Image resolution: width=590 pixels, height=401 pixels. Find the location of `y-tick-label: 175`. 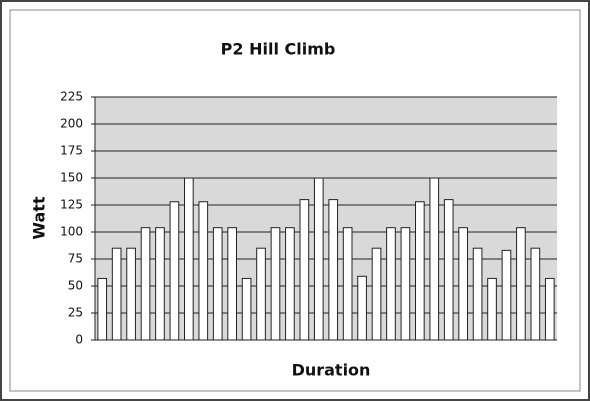

y-tick-label: 175 is located at coordinates (71, 151).